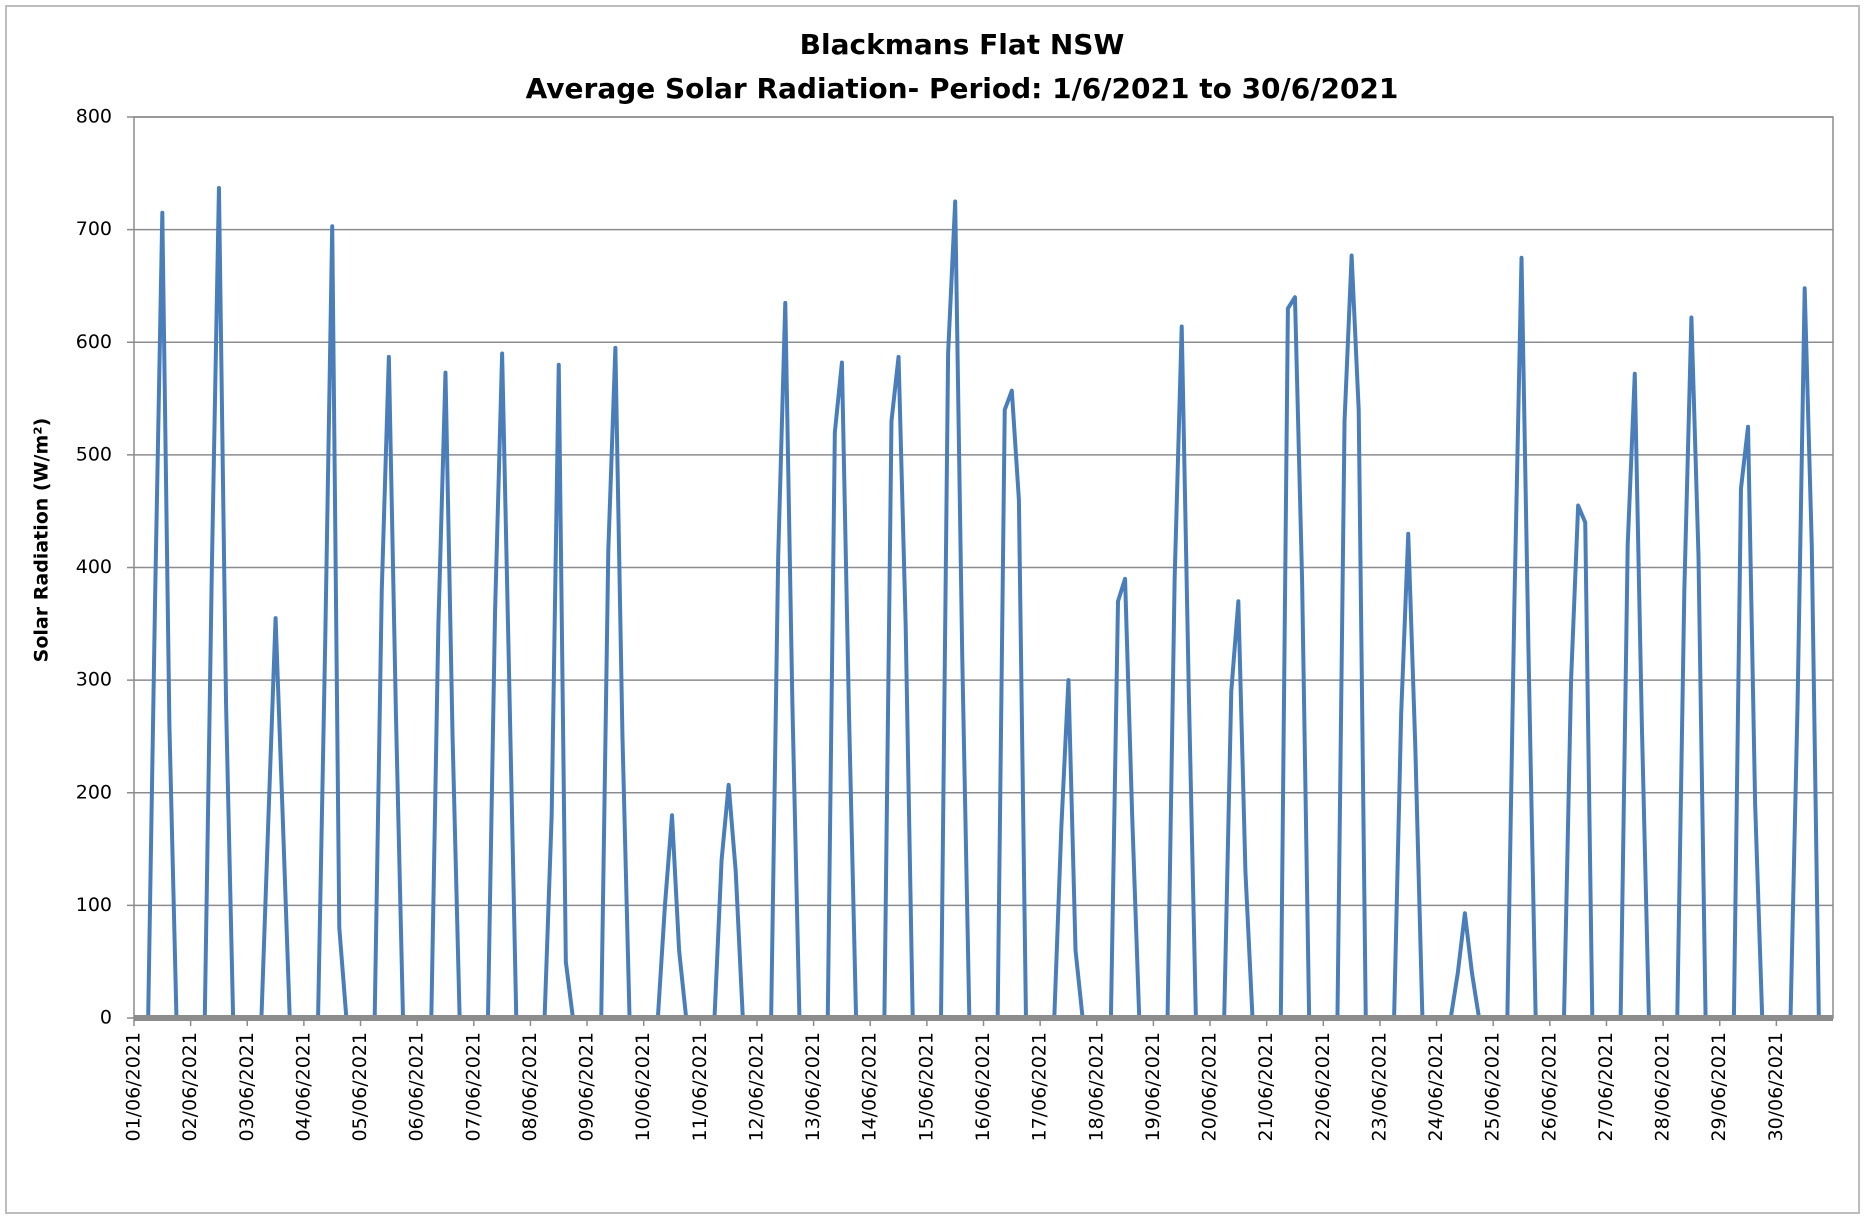  What do you see at coordinates (1323, 1087) in the screenshot?
I see `x-tick-label: 22/06/2021` at bounding box center [1323, 1087].